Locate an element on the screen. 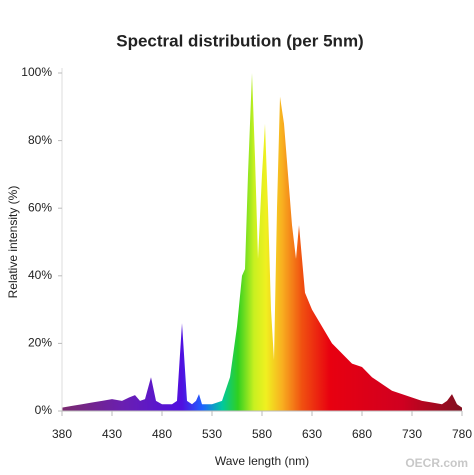  y-tick-label: 80% is located at coordinates (40, 140).